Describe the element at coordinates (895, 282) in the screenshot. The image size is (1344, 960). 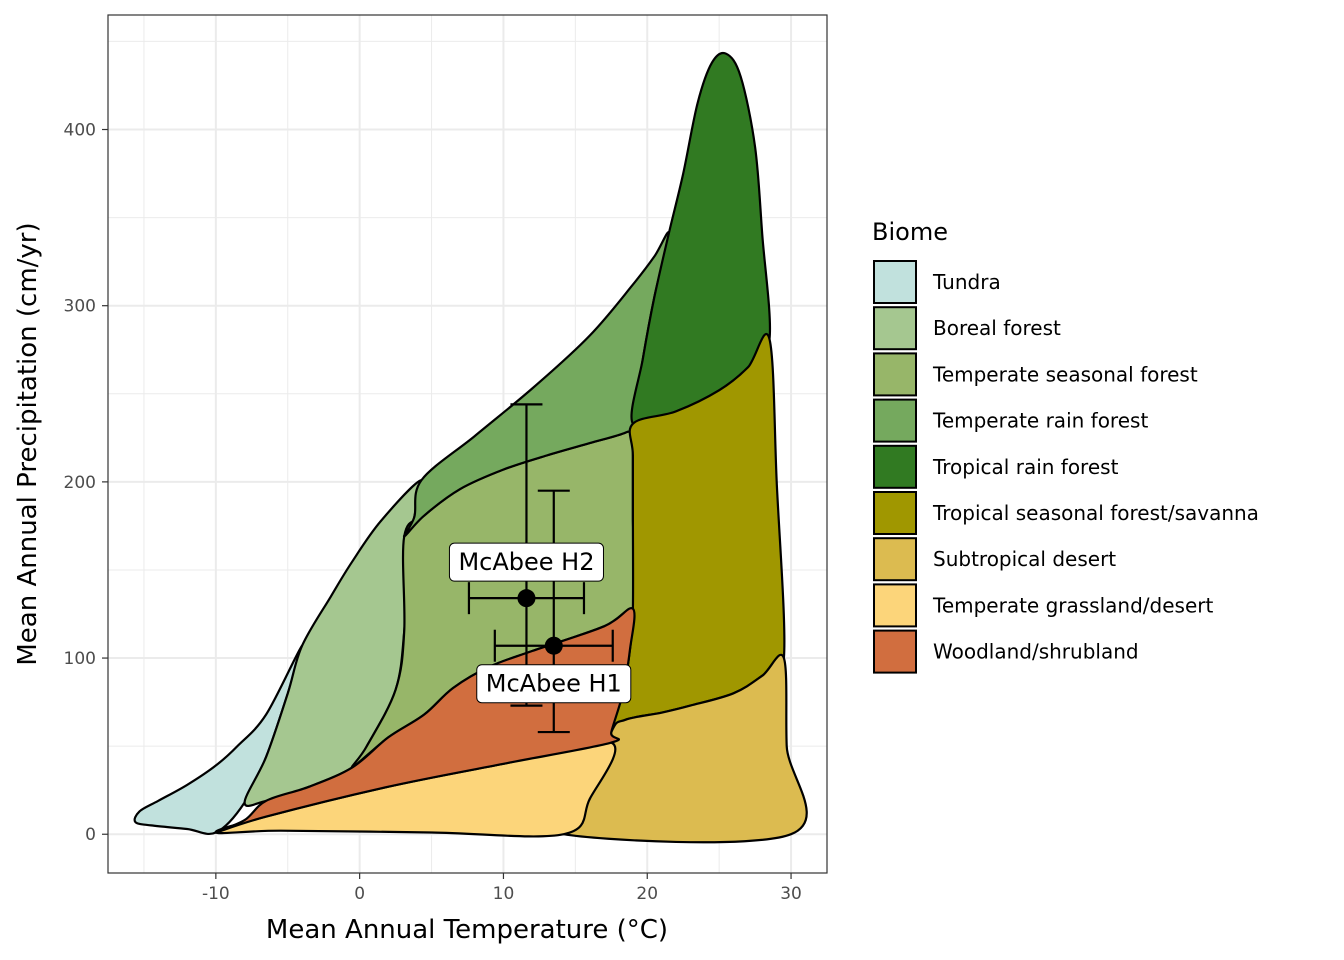
I see `legend-key-tundra` at that location.